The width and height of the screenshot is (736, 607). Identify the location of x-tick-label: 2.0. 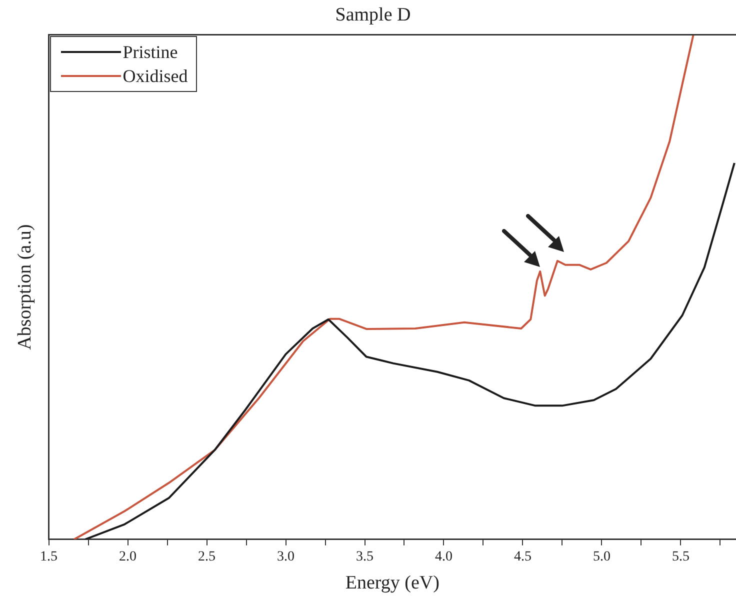
(128, 556).